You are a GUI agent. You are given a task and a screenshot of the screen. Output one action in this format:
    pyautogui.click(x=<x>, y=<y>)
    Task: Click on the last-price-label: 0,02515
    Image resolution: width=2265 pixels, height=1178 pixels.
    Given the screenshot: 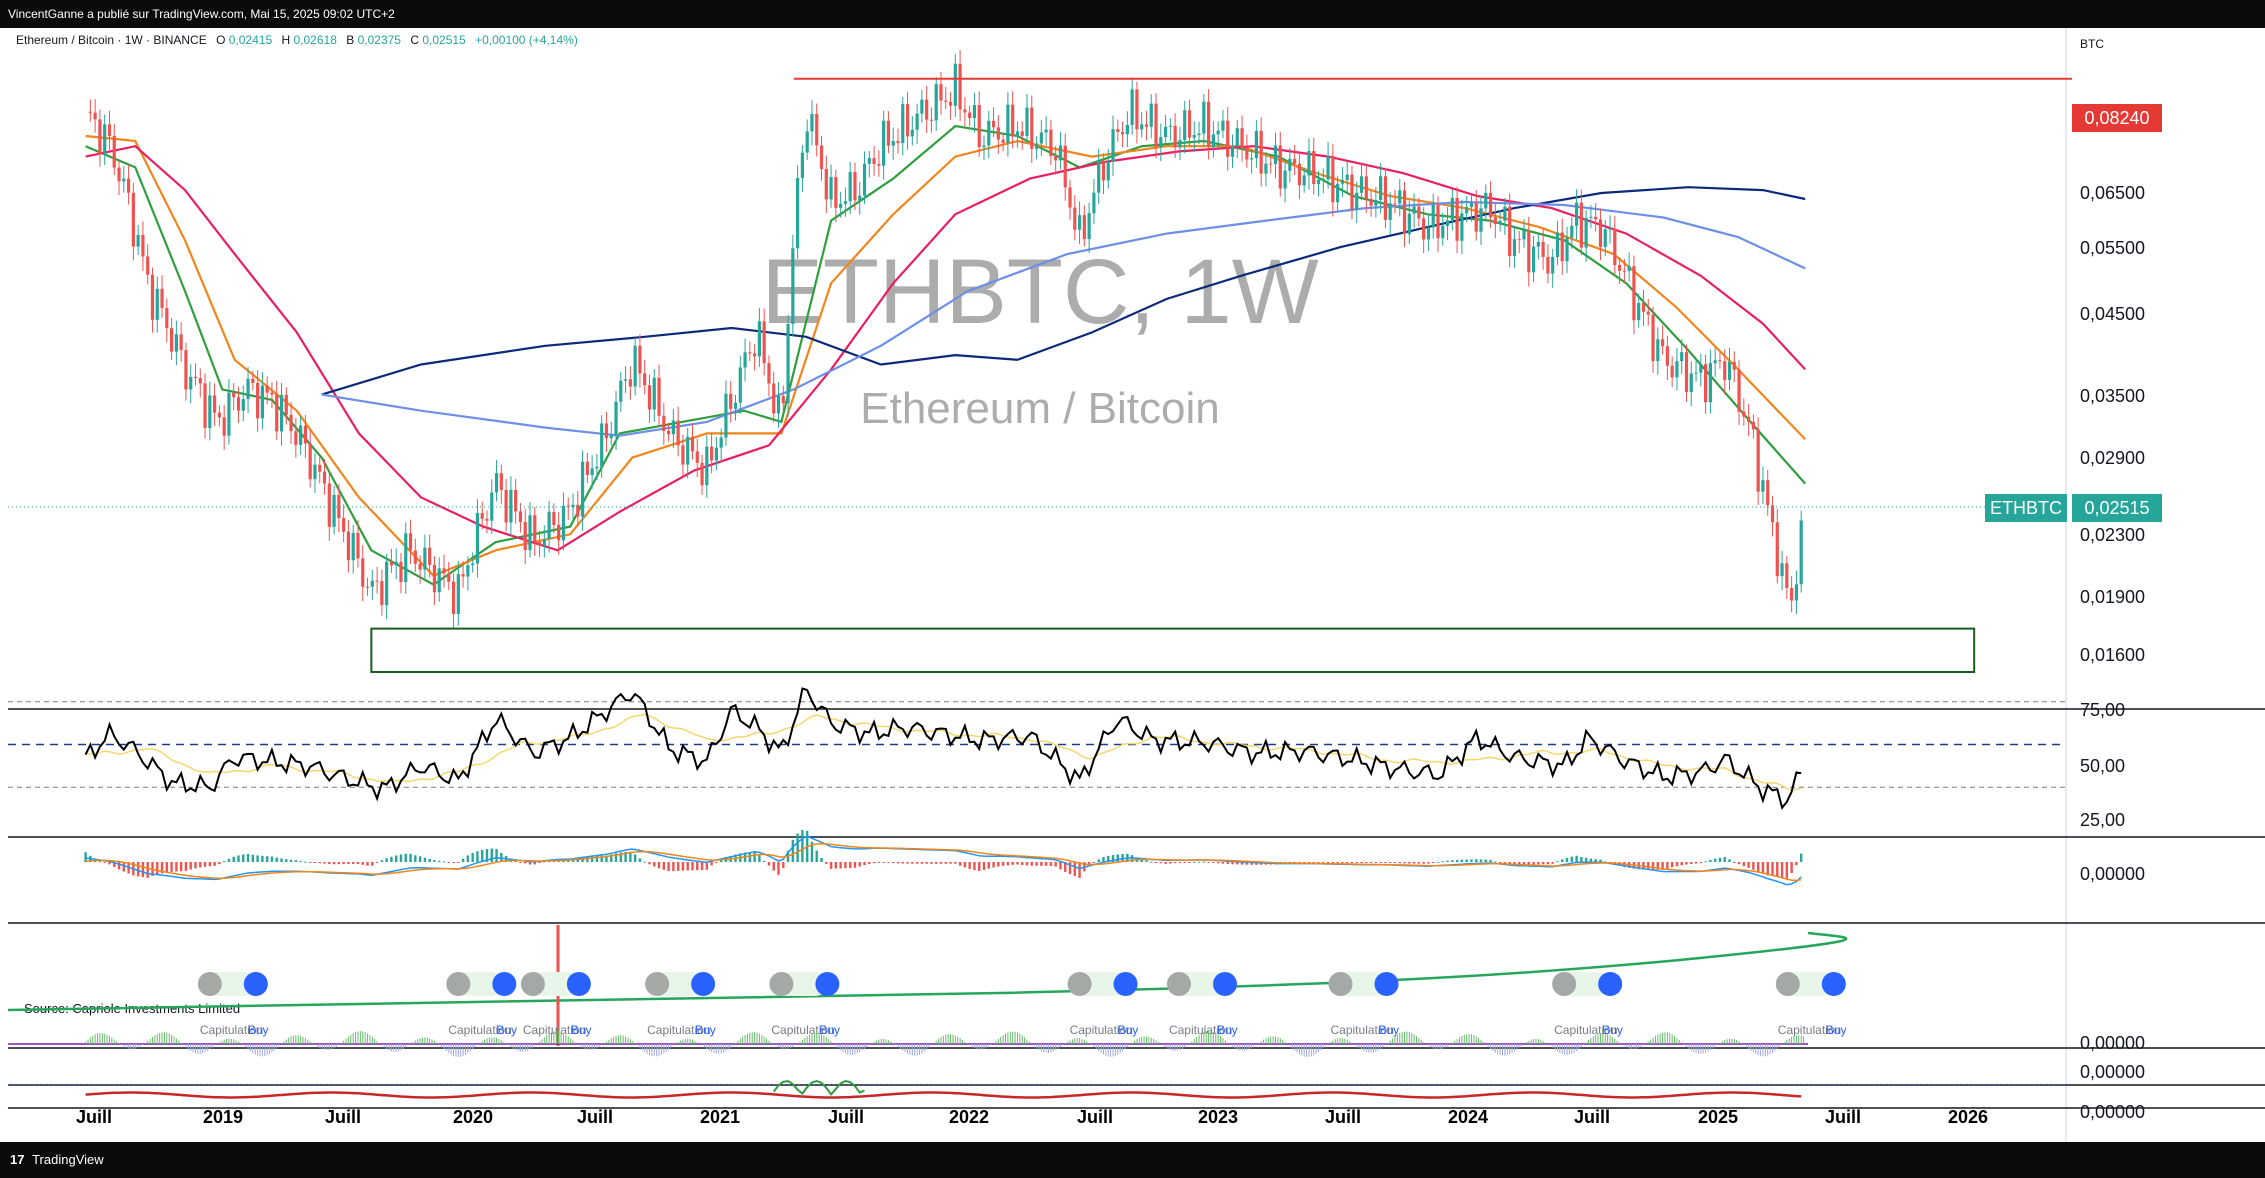 What is the action you would take?
    pyautogui.click(x=2116, y=508)
    